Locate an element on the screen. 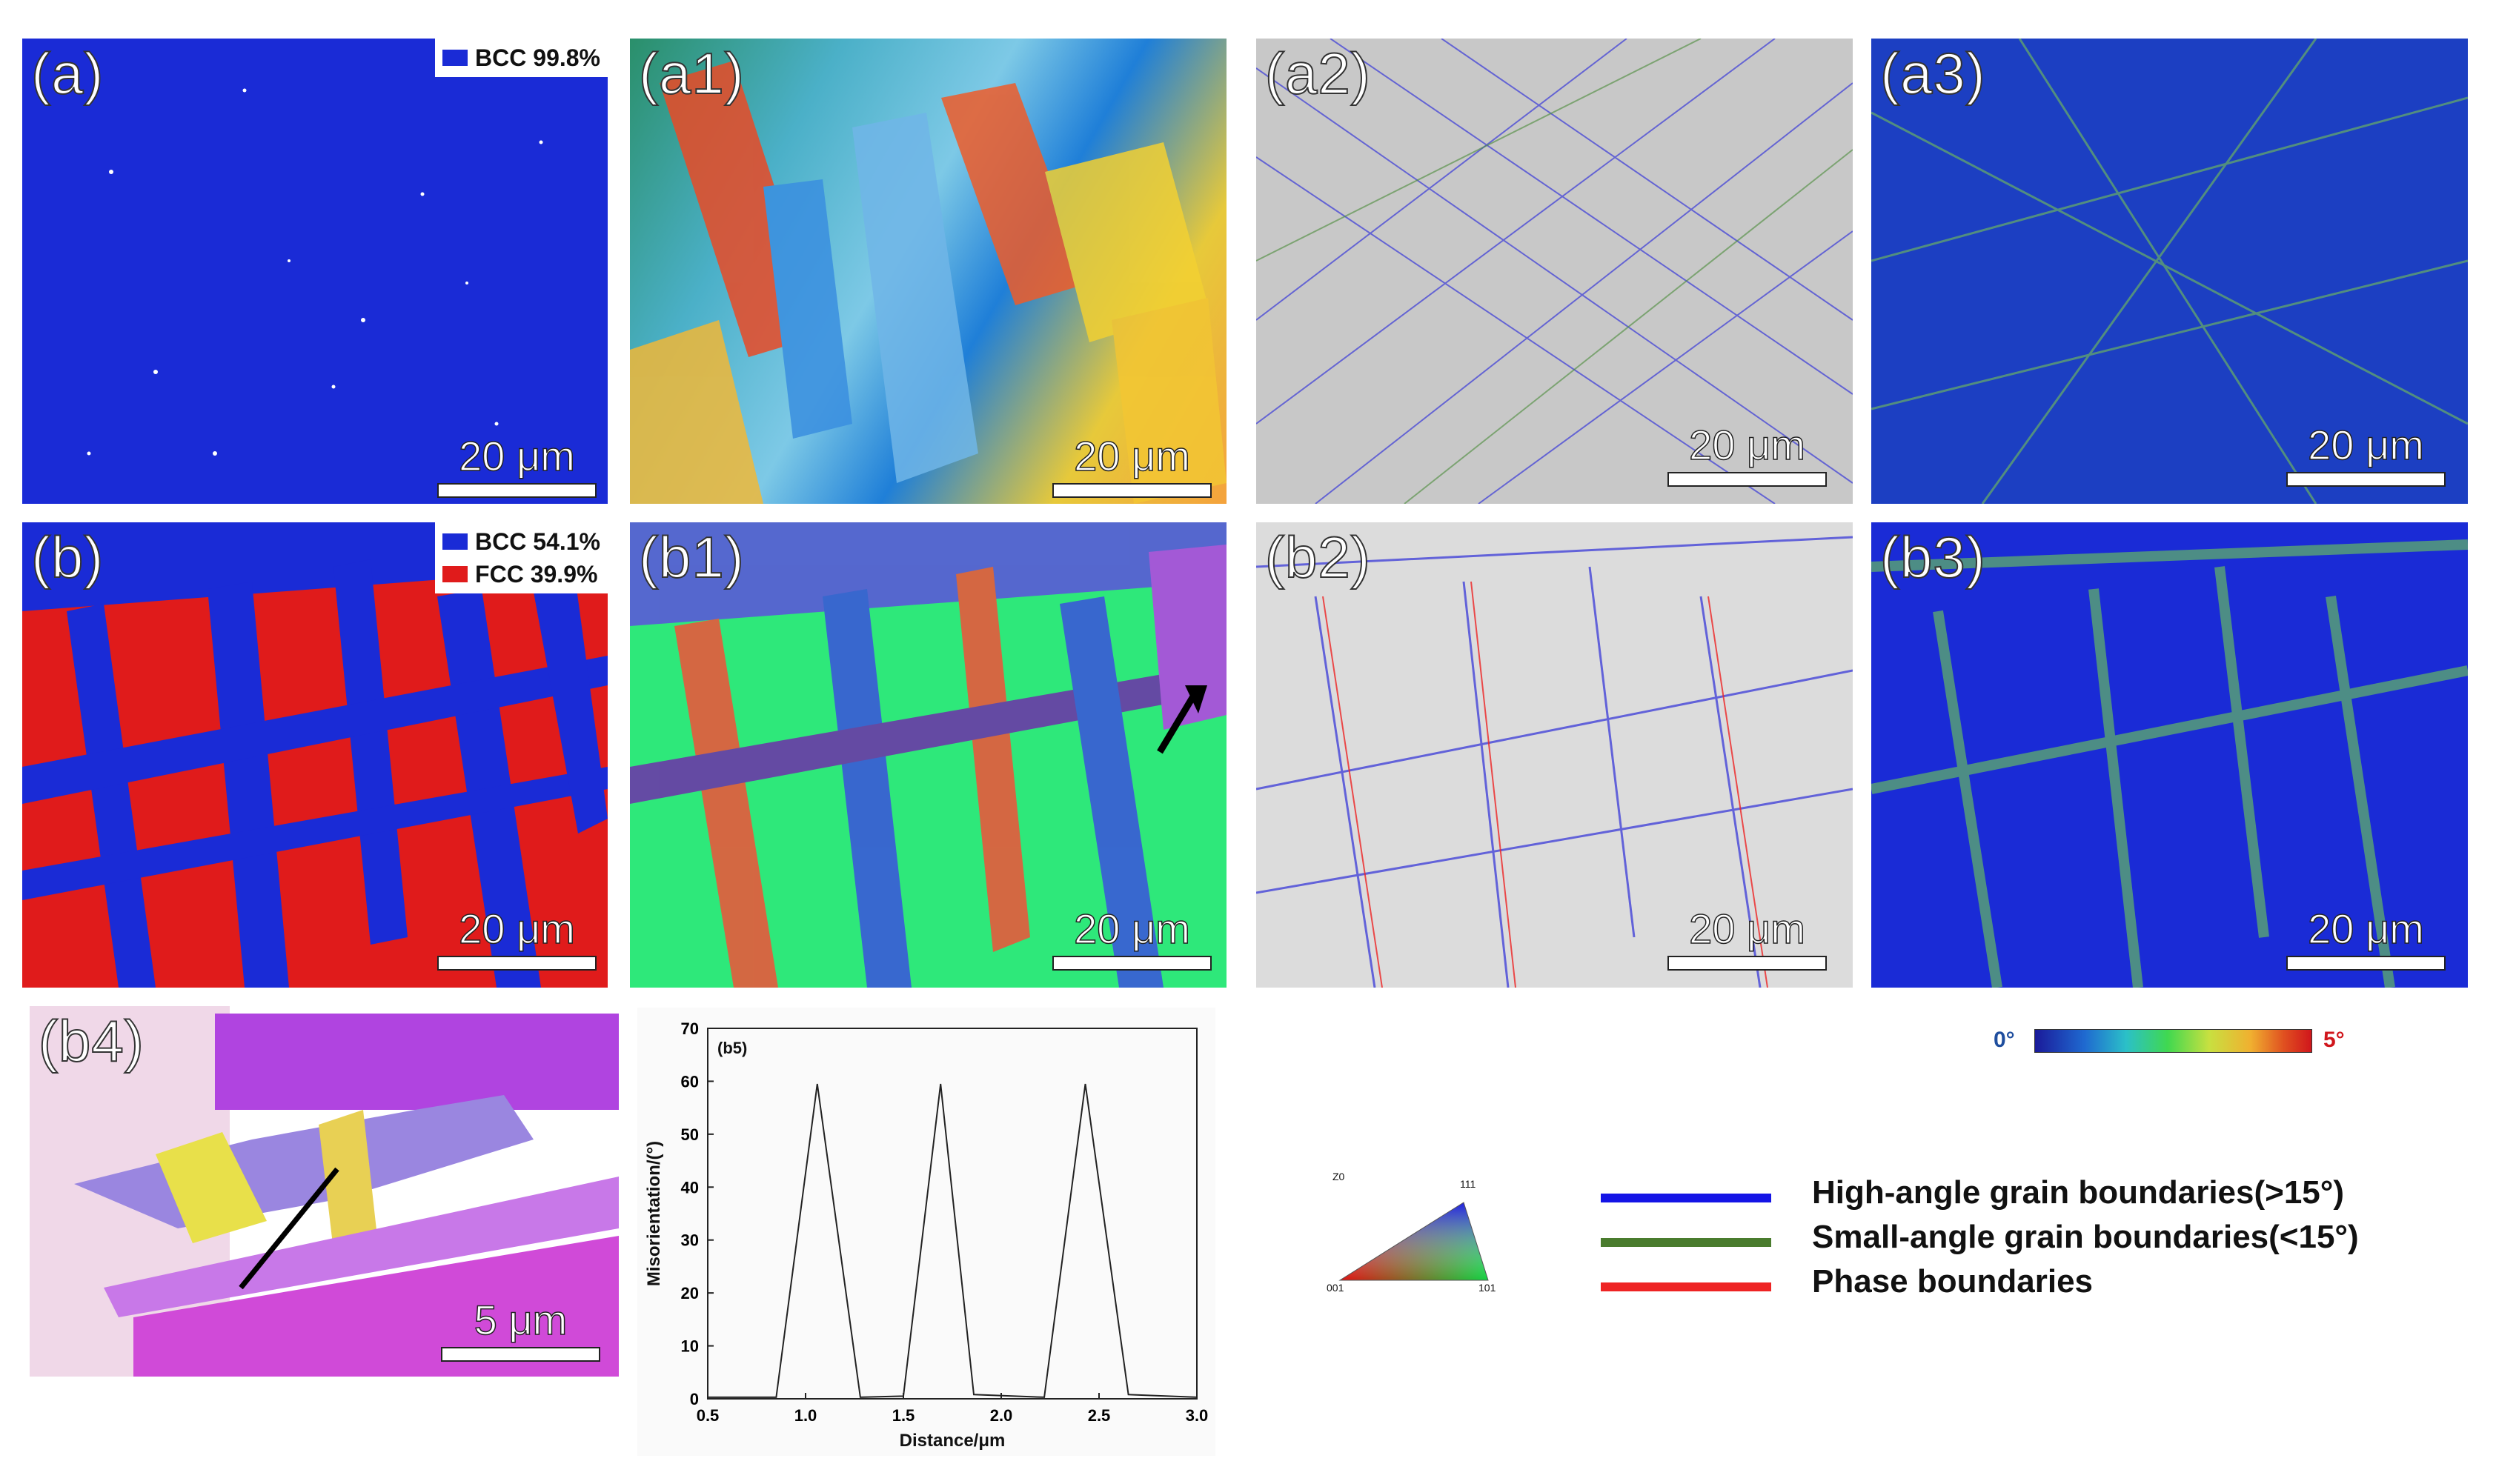 Image resolution: width=2496 pixels, height=1484 pixels. panel-label: (b2) is located at coordinates (1317, 557).